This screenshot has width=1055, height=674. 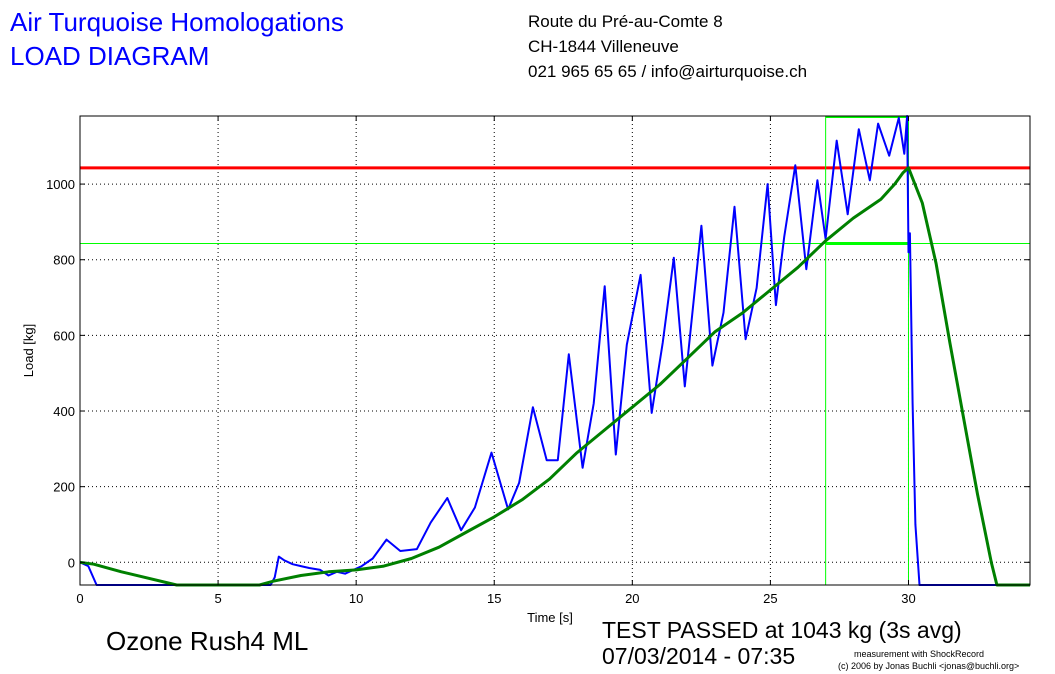 I want to click on x-tick-label: 15, so click(x=494, y=598).